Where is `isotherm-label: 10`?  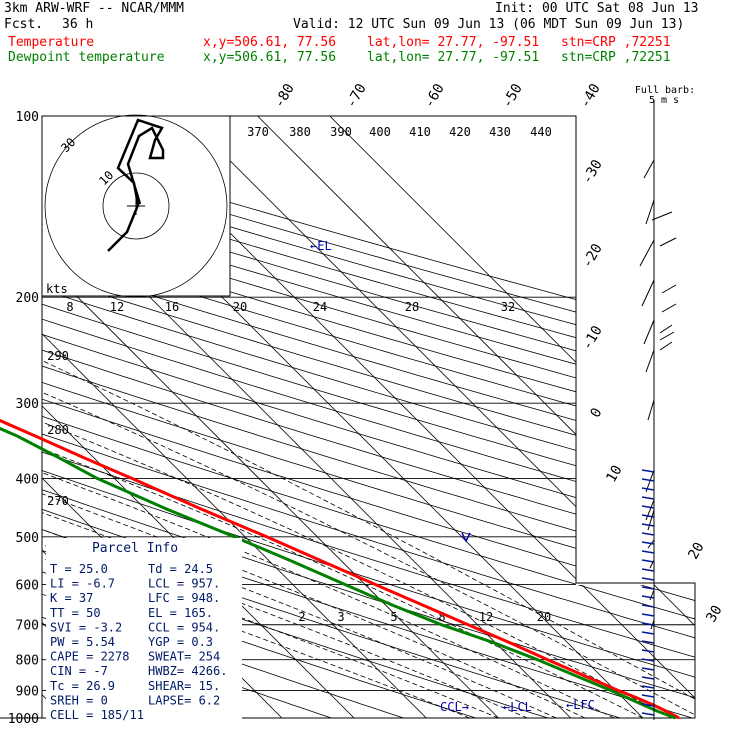
isotherm-label: 10 is located at coordinates (614, 474).